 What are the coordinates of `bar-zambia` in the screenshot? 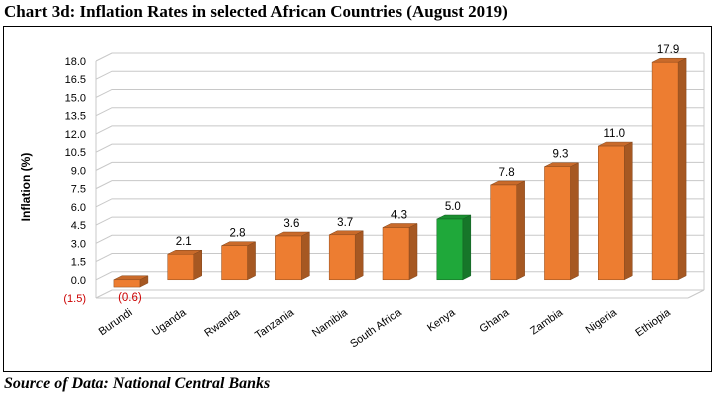 It's located at (561, 221).